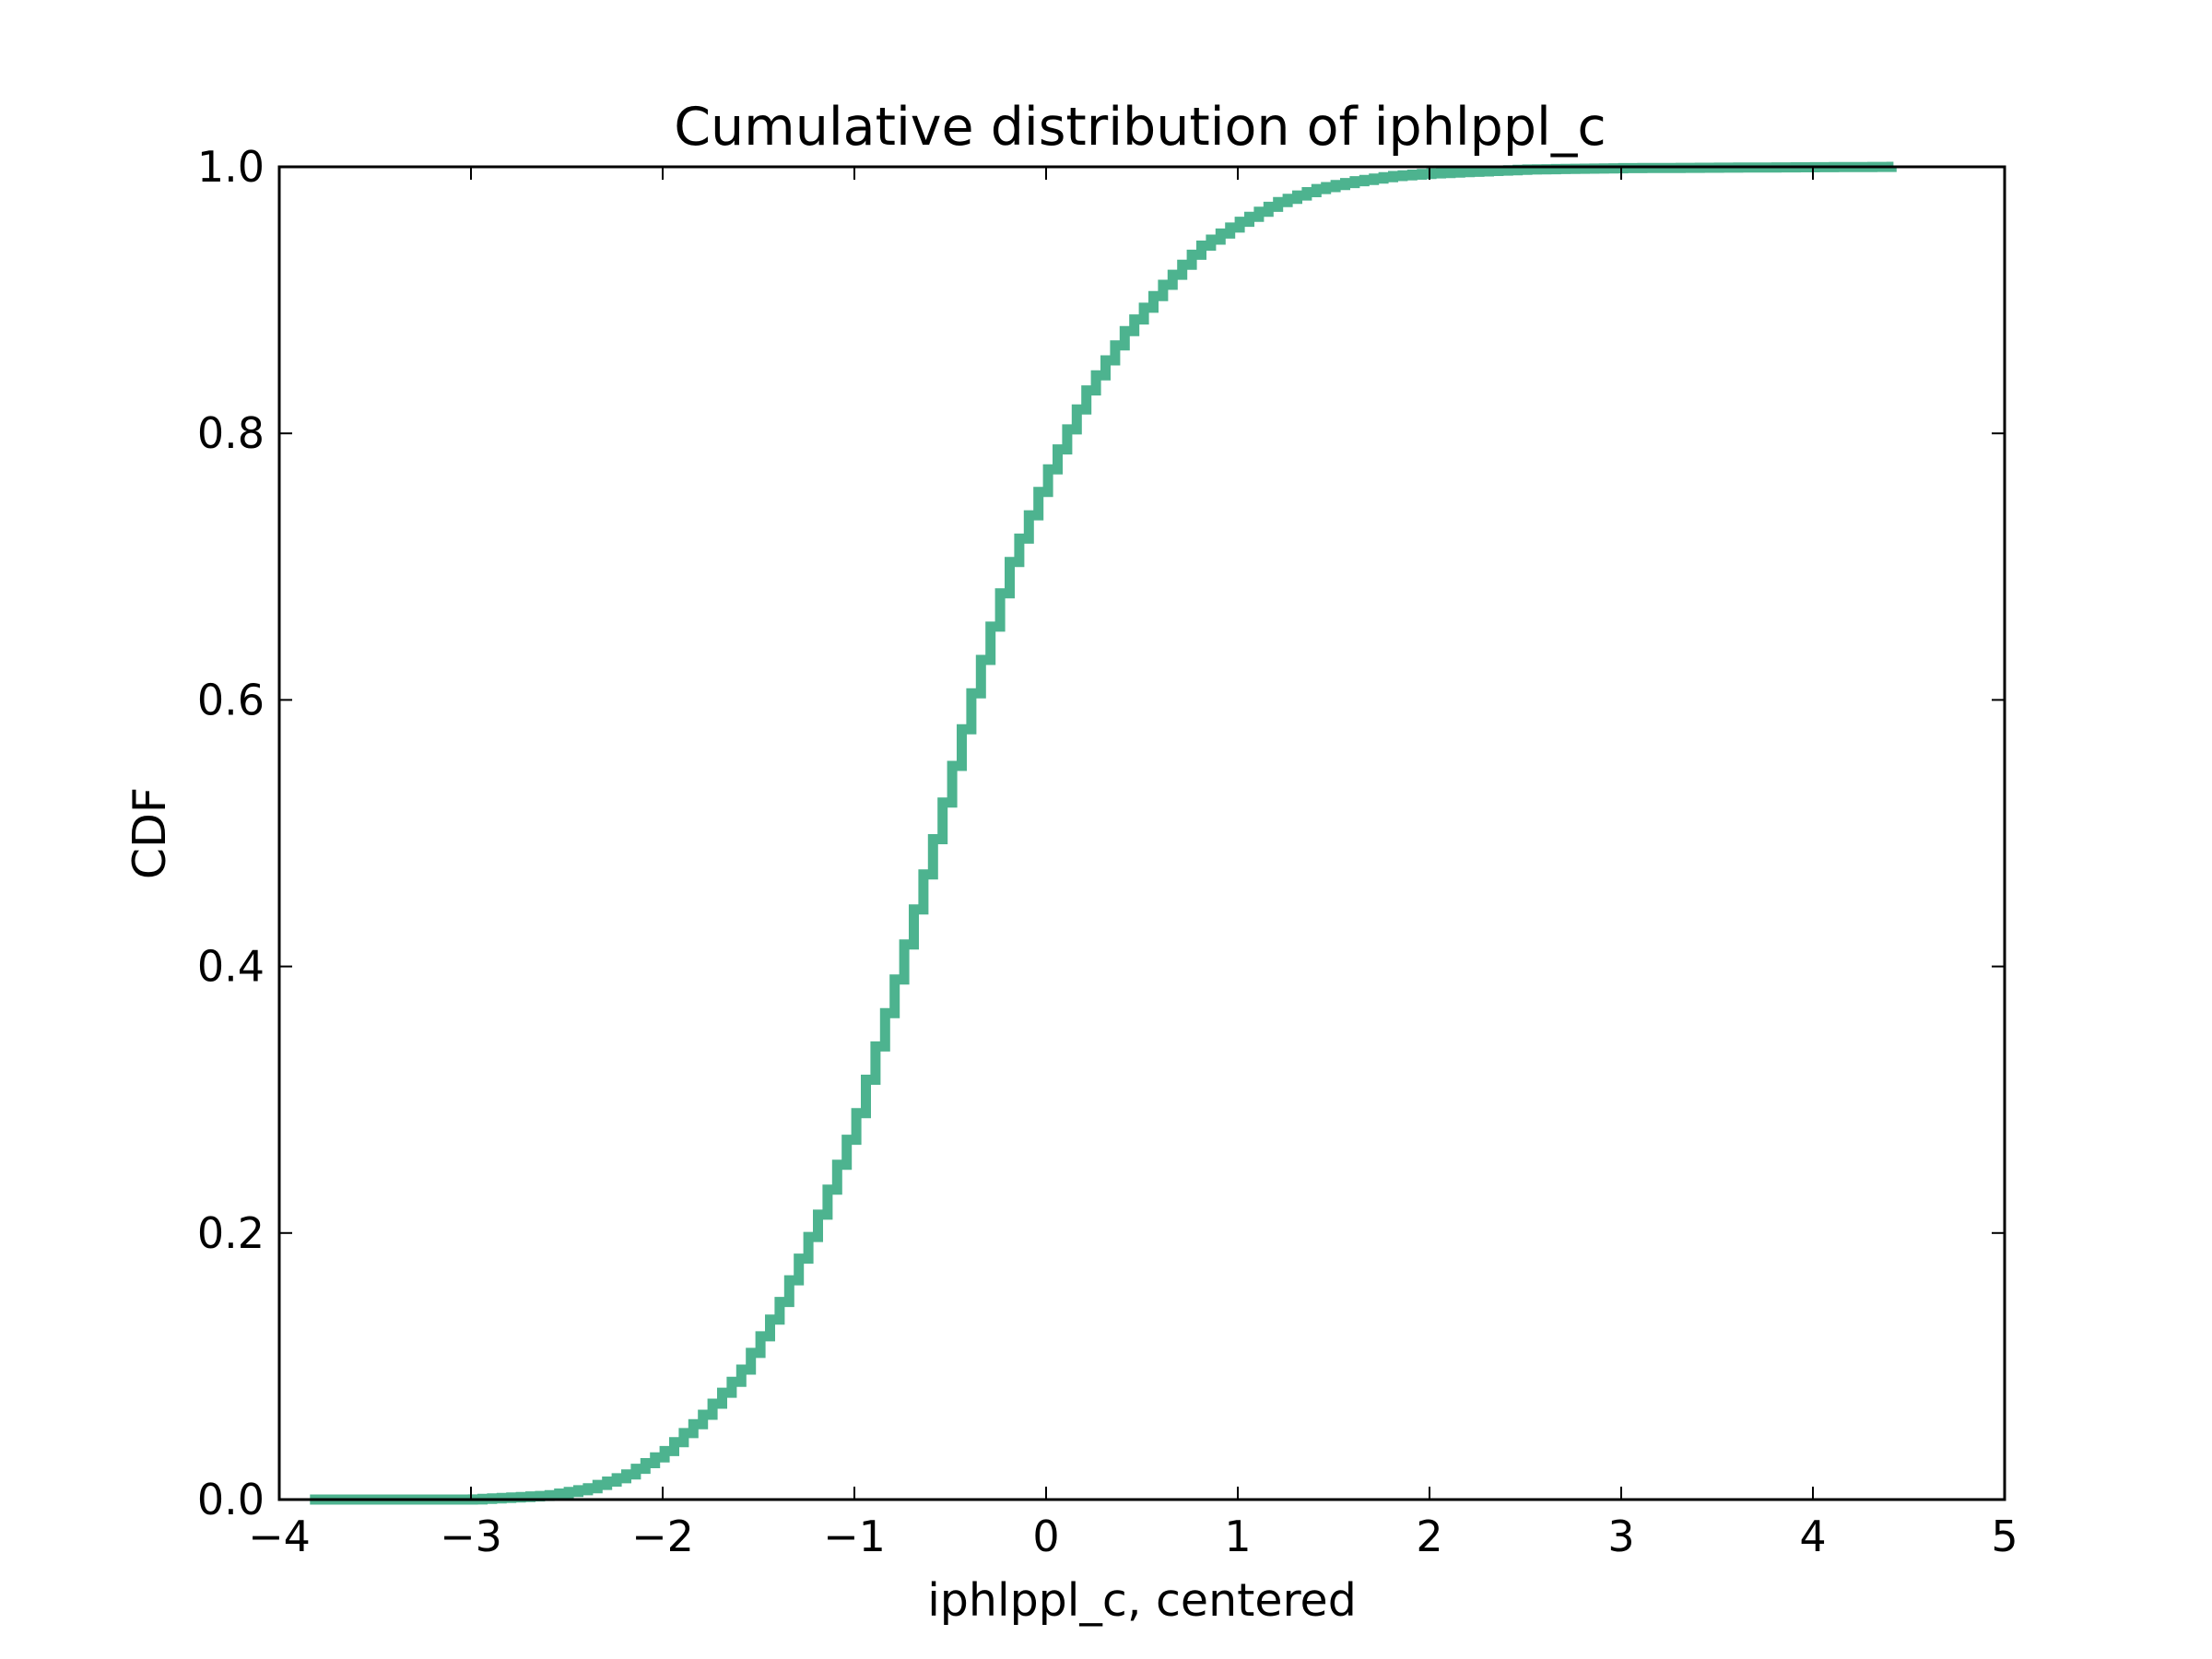 The width and height of the screenshot is (2212, 1659). Describe the element at coordinates (662, 1536) in the screenshot. I see `x-tick-label: −2` at that location.